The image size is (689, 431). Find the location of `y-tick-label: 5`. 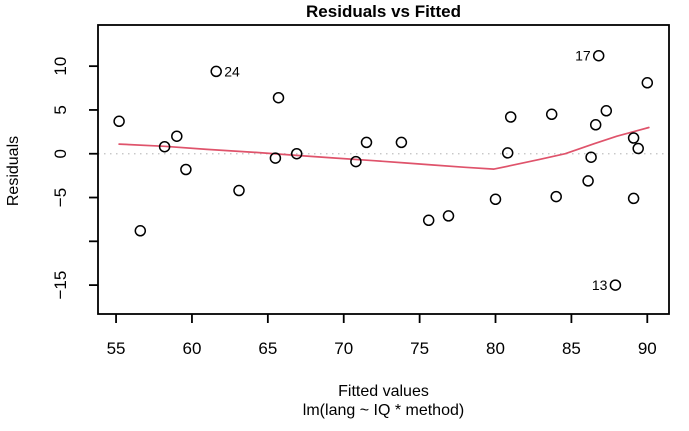

y-tick-label: 5 is located at coordinates (60, 109).